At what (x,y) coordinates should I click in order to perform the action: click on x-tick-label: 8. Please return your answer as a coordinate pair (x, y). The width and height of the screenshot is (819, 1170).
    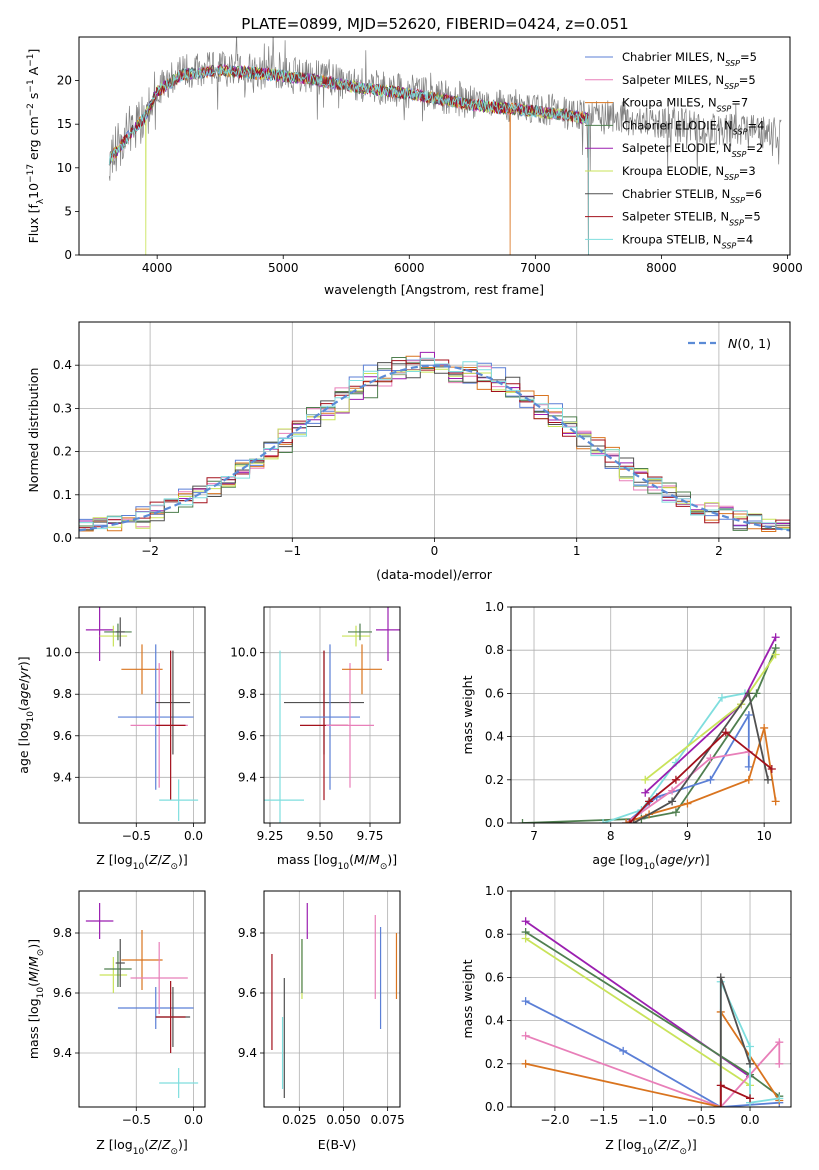
    Looking at the image, I should click on (611, 836).